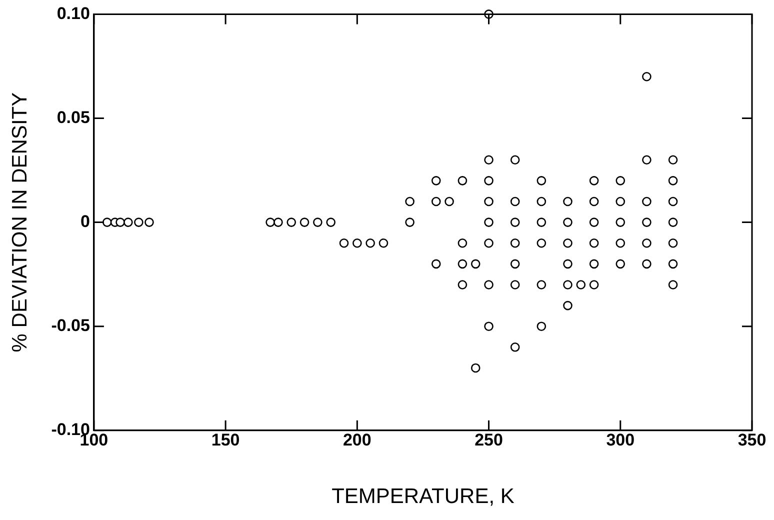 The image size is (774, 520). Describe the element at coordinates (752, 440) in the screenshot. I see `x-tick-label: 350` at that location.